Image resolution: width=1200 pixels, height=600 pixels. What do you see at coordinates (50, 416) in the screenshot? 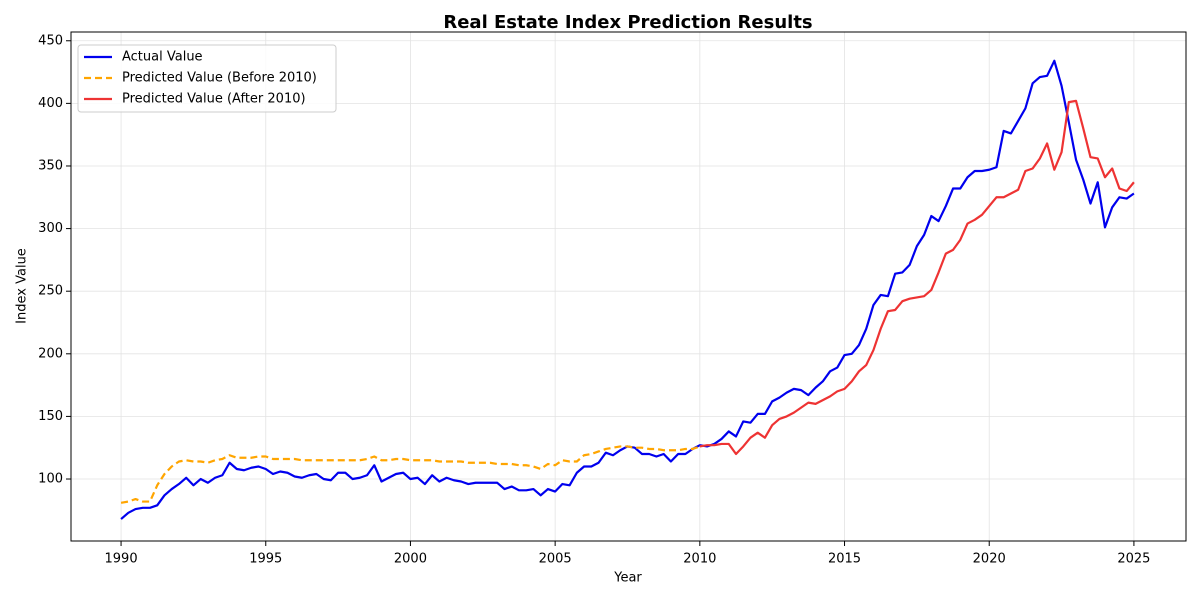
I see `y-tick-label: 150` at bounding box center [50, 416].